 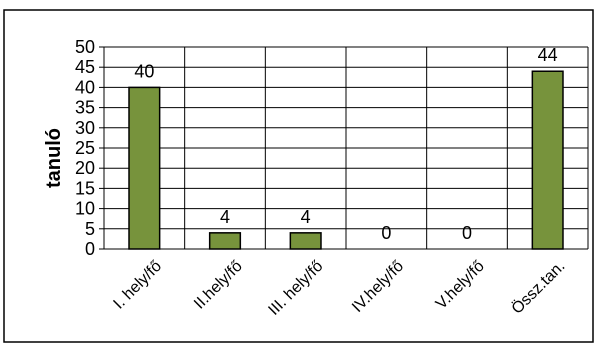 What do you see at coordinates (85, 148) in the screenshot?
I see `y-tick-label: 25` at bounding box center [85, 148].